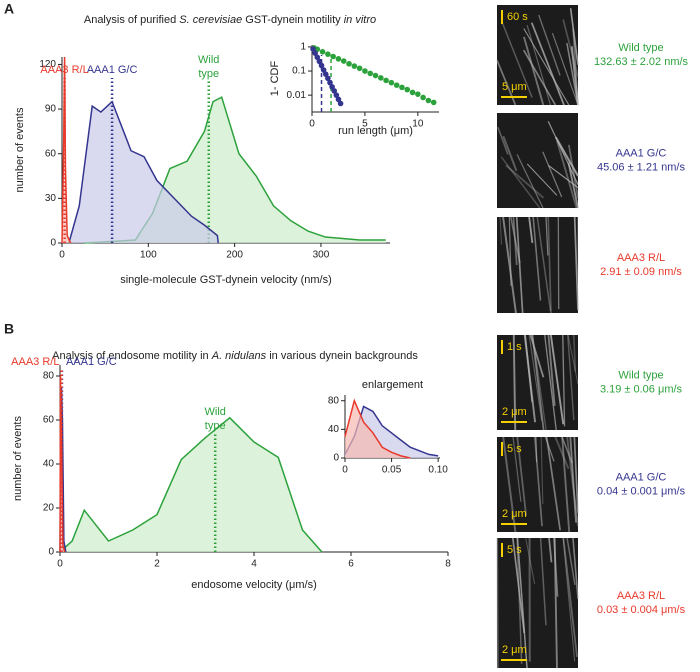 This screenshot has width=700, height=672. What do you see at coordinates (640, 375) in the screenshot?
I see `kymograph-label: Wild type` at bounding box center [640, 375].